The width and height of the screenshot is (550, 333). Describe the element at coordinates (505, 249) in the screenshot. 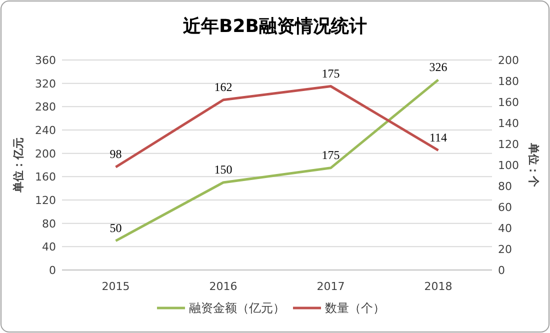

I see `y2-tick-label: 20` at that location.